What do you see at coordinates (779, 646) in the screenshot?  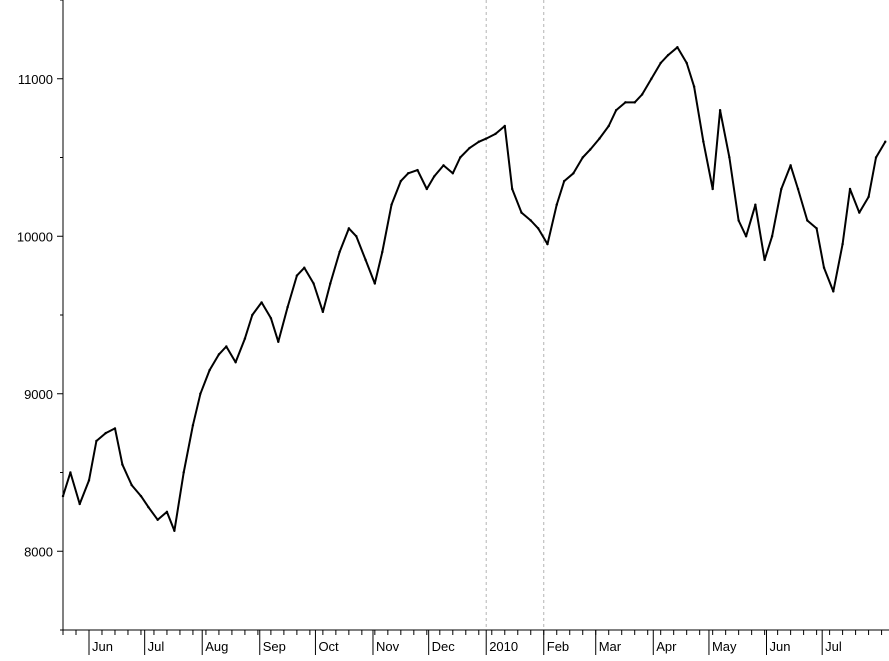 I see `x-tick-label: Jun` at bounding box center [779, 646].